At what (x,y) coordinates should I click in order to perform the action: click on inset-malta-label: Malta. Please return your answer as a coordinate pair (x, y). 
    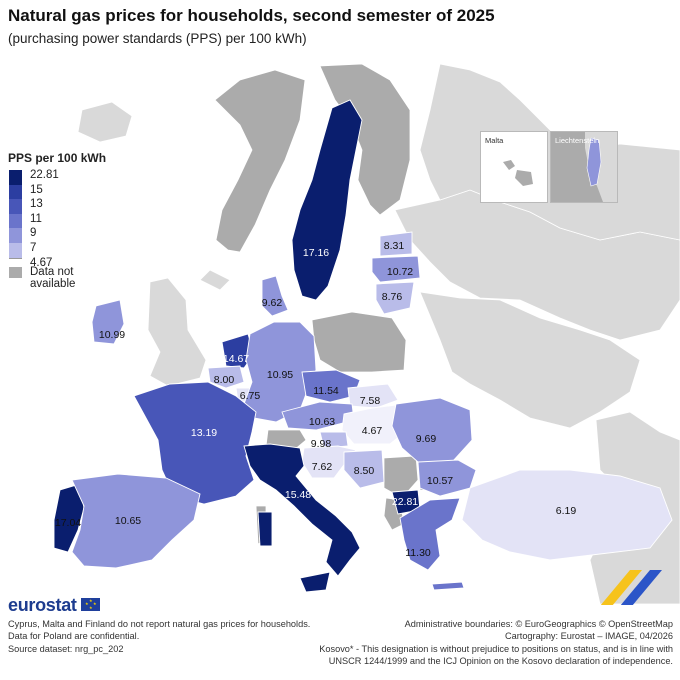
    Looking at the image, I should click on (494, 140).